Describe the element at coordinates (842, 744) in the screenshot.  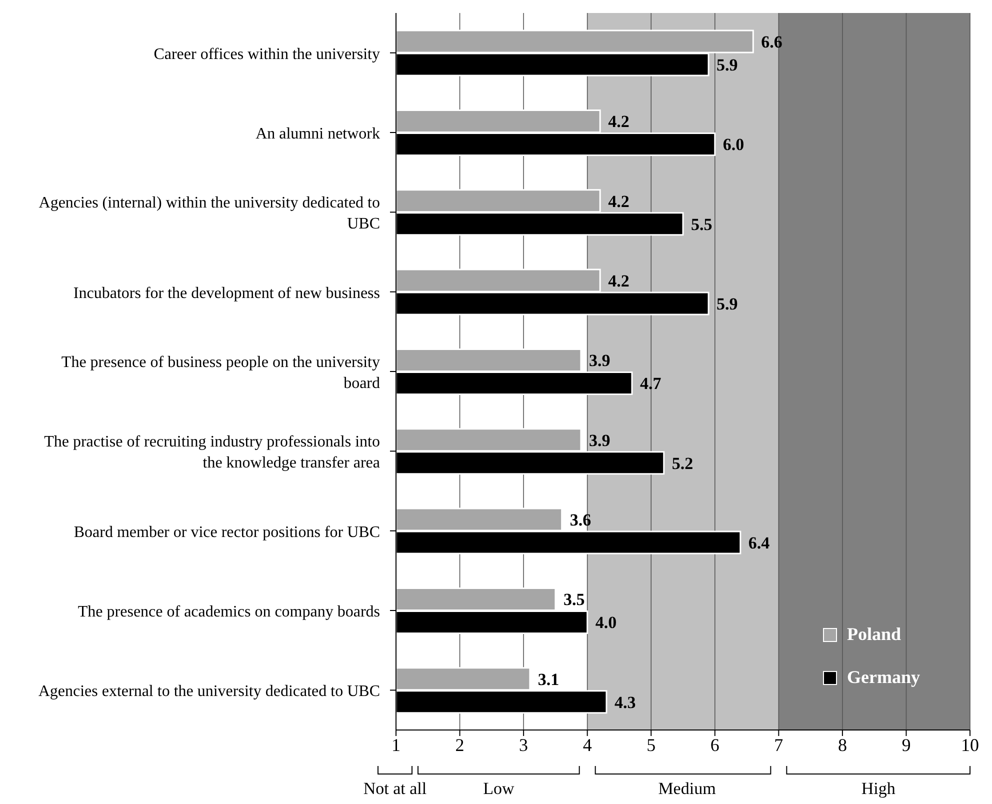
I see `x-tick-label: 8` at that location.